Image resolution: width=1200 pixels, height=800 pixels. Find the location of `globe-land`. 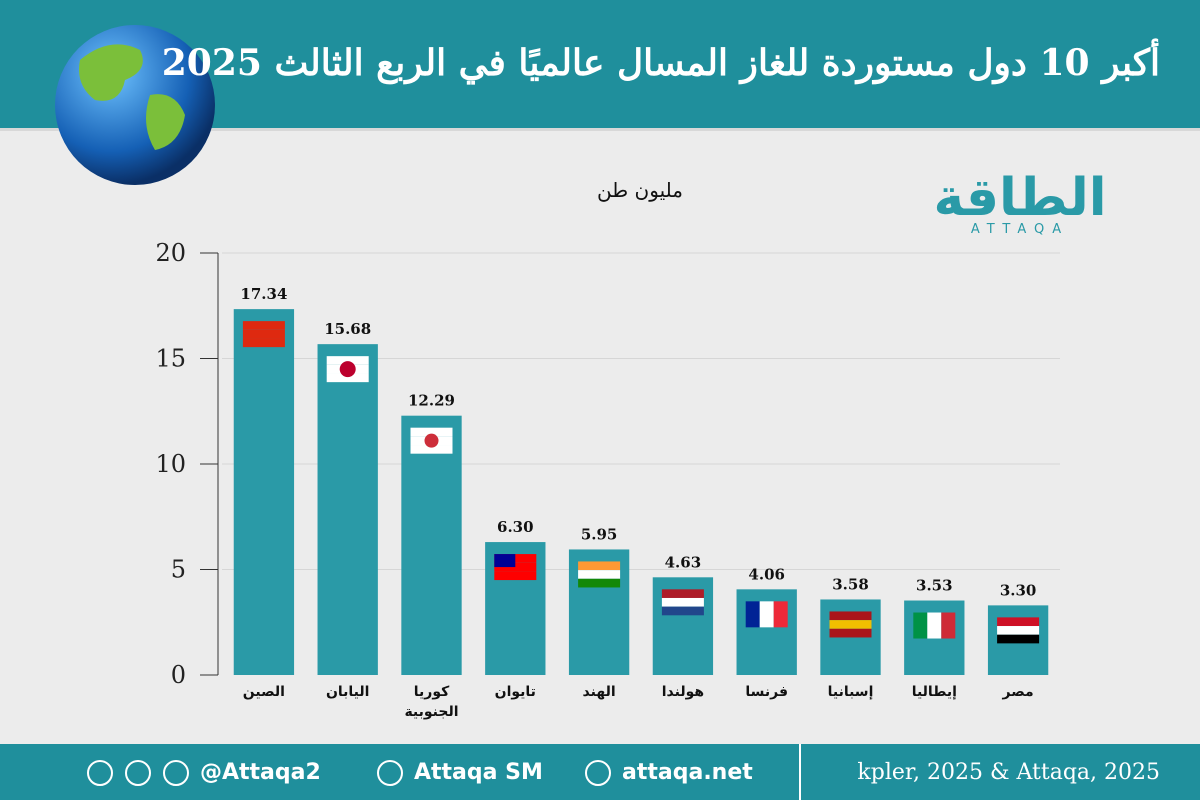

globe-land is located at coordinates (132, 97).